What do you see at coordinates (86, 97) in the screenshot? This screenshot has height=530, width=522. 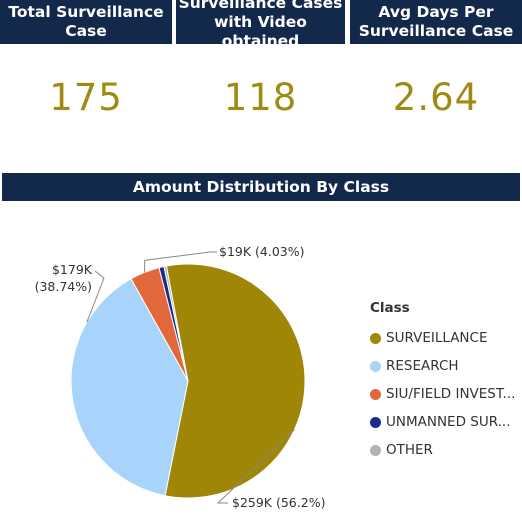 I see `kpi-total-cases-value: 175` at bounding box center [86, 97].